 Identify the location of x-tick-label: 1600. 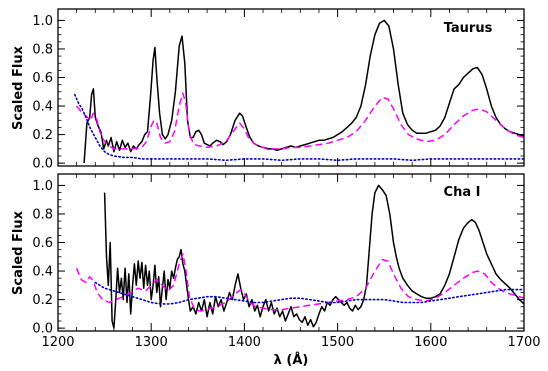
(430, 342).